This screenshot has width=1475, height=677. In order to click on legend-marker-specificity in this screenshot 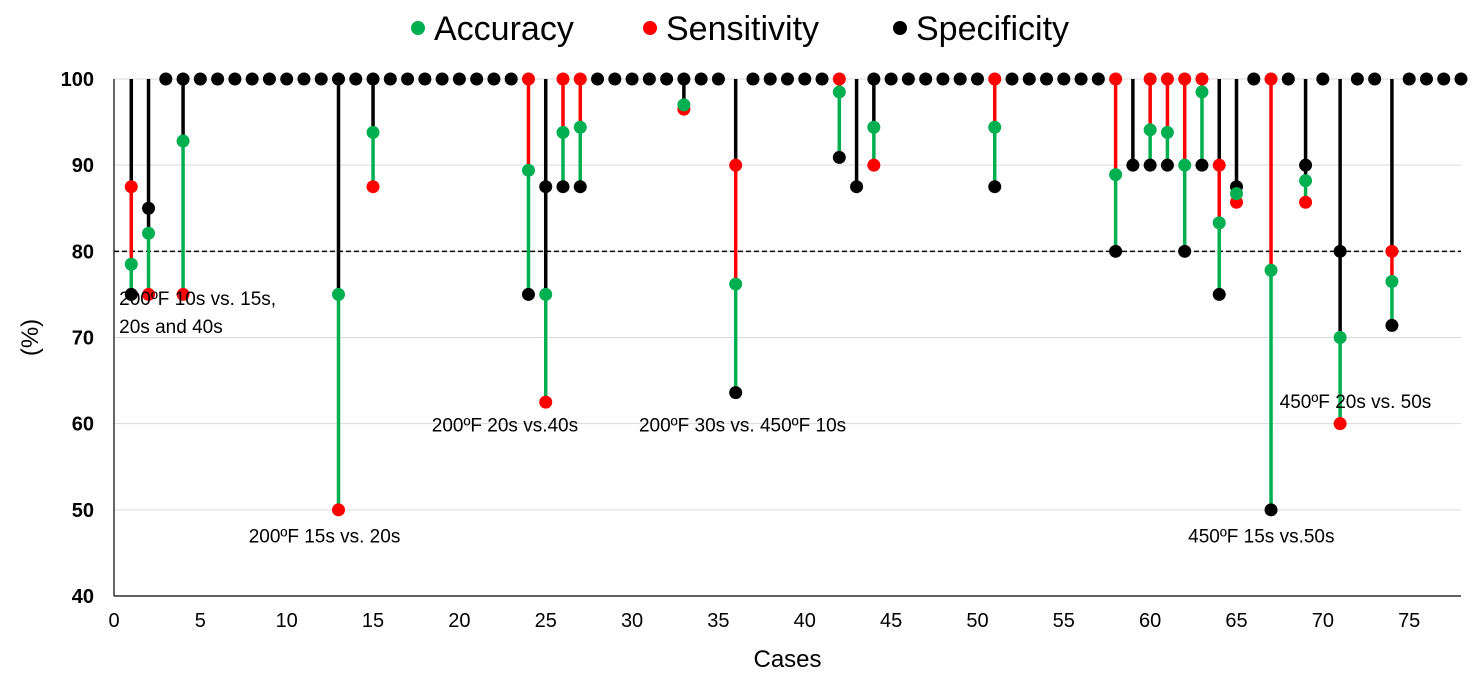, I will do `click(900, 28)`.